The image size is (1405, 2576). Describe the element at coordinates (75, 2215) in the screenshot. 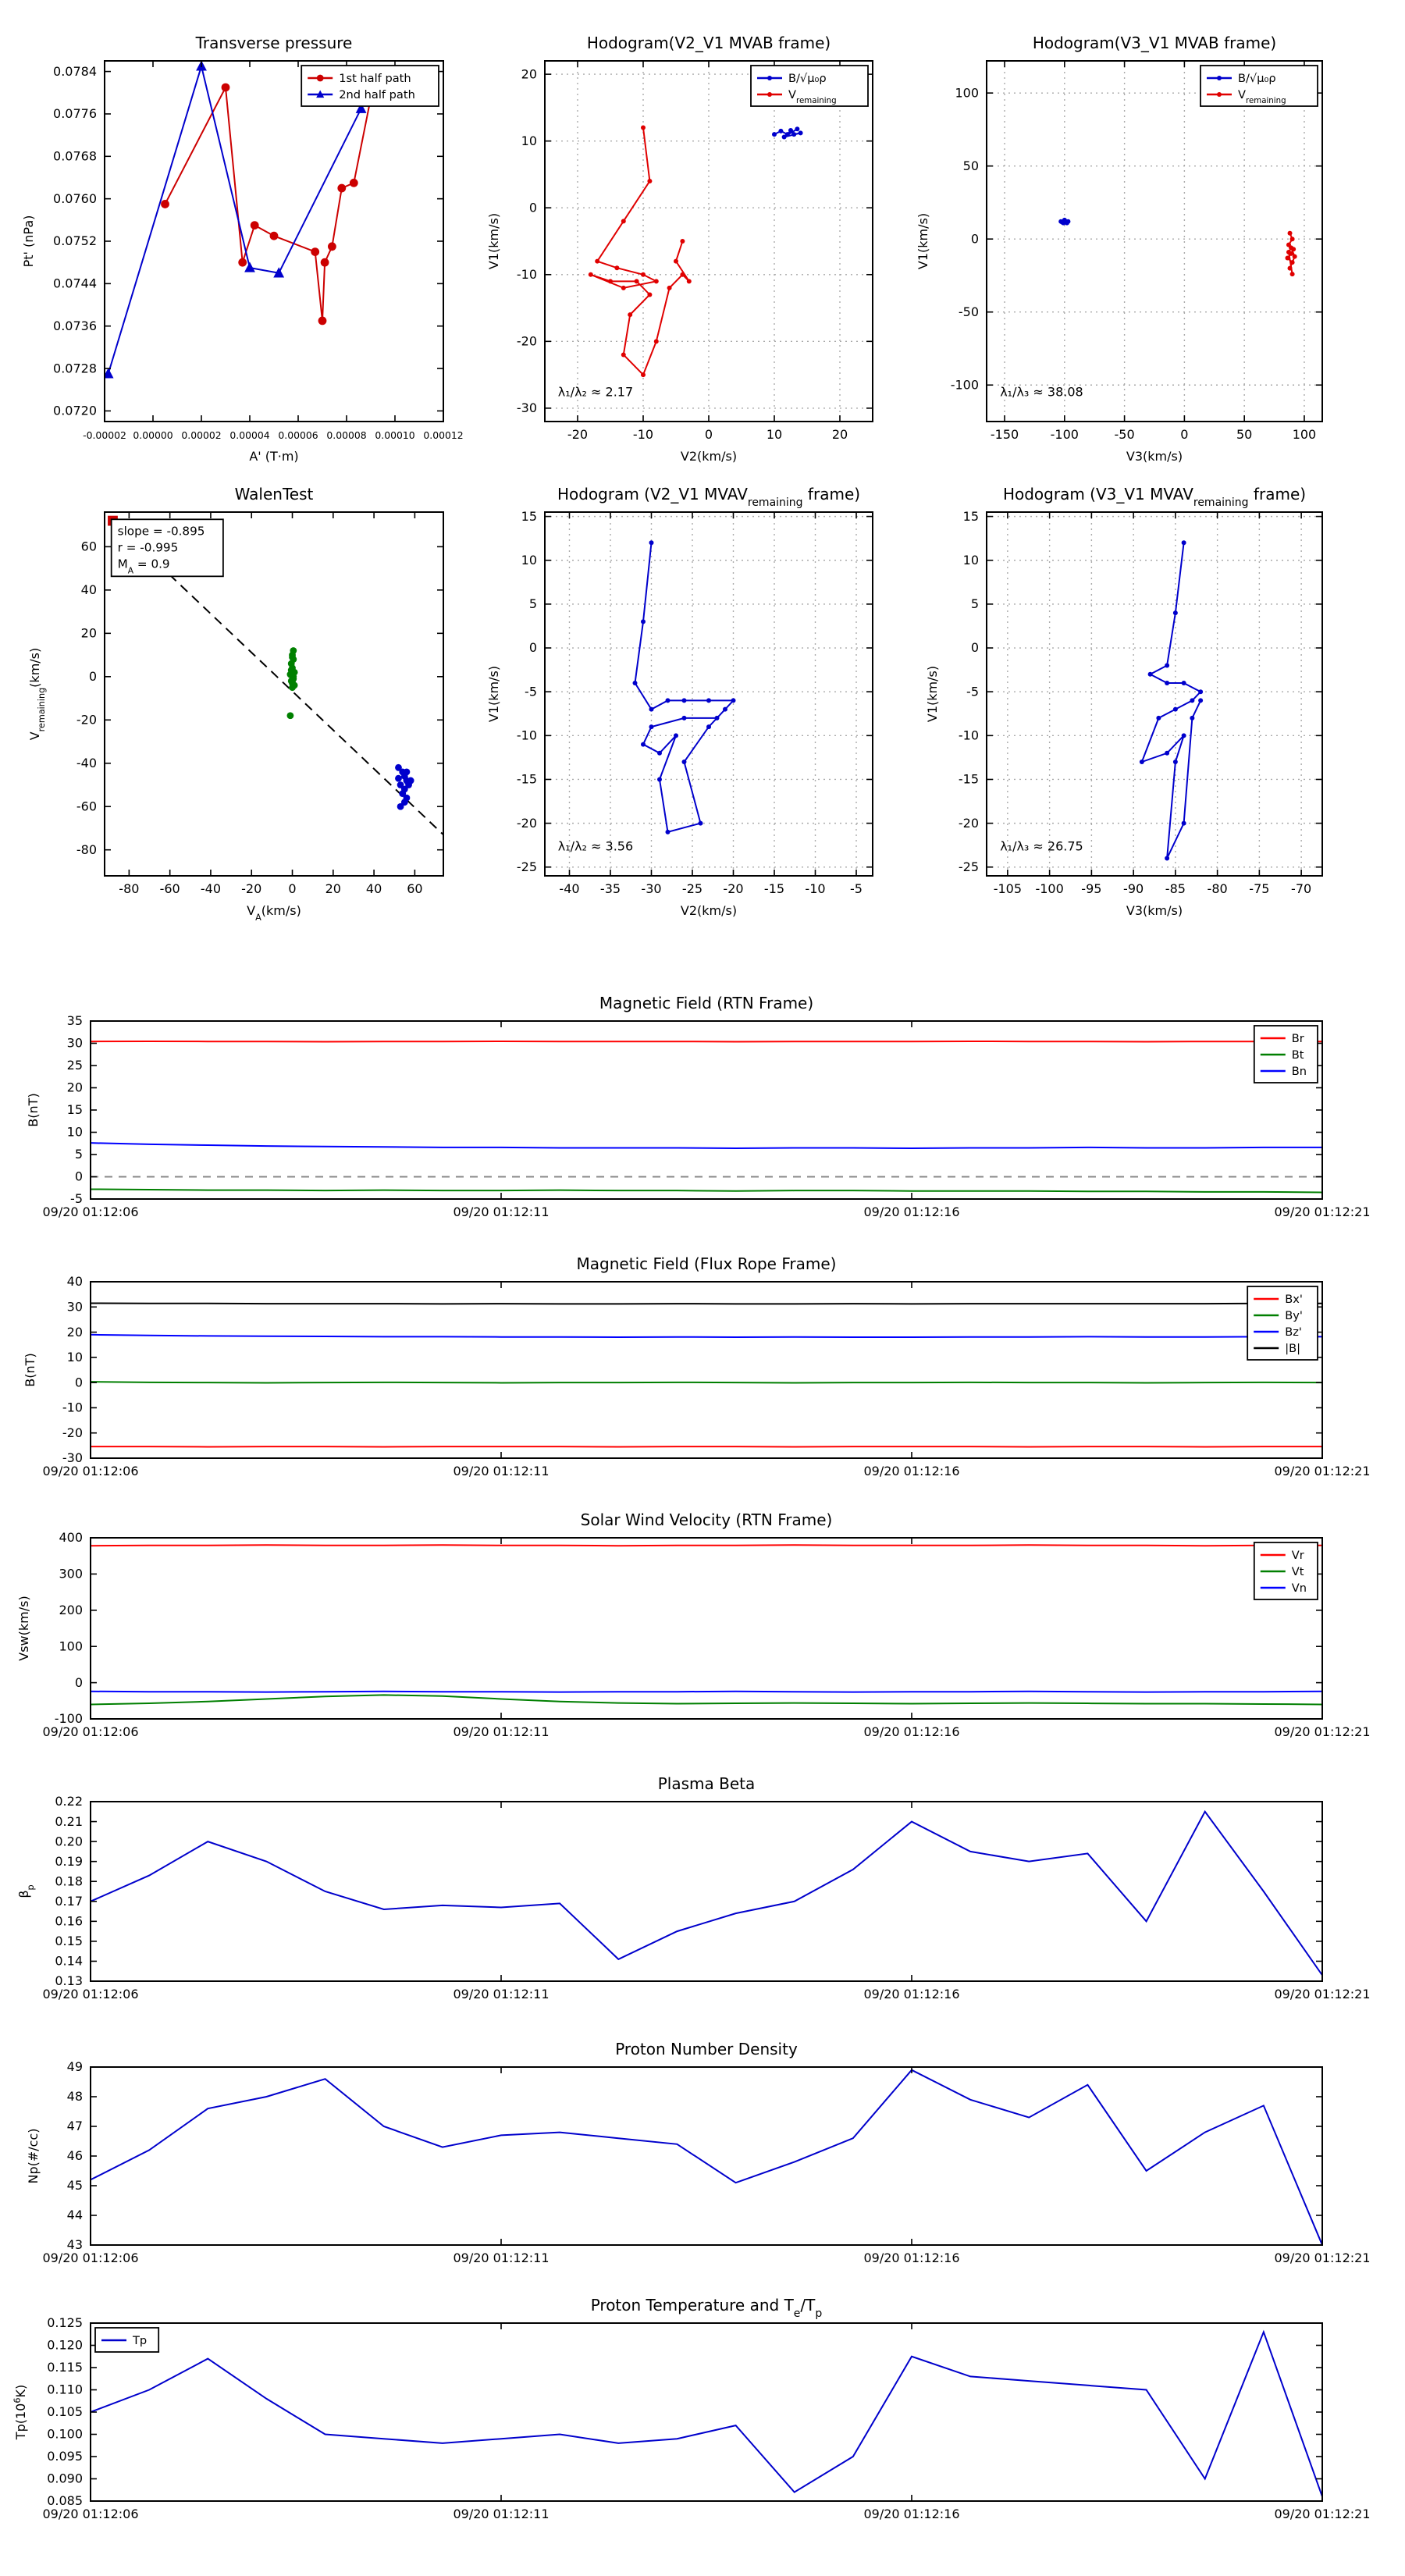

I see `y-tick-label: 44` at that location.